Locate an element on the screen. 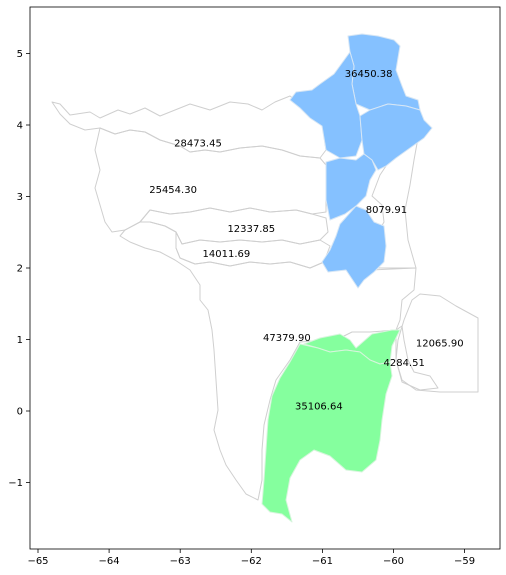 This screenshot has width=506, height=575. y-tick-label: 1 is located at coordinates (20, 340).